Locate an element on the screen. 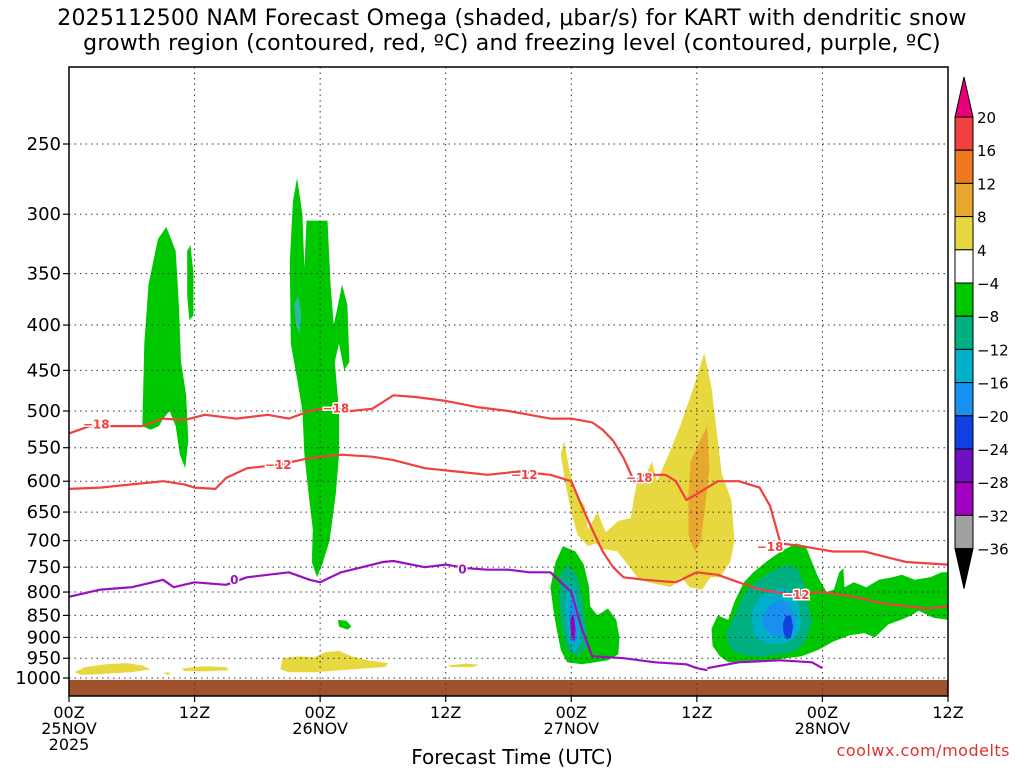 Image resolution: width=1024 pixels, height=769 pixels. y-tick-label: 750 is located at coordinates (44, 567).